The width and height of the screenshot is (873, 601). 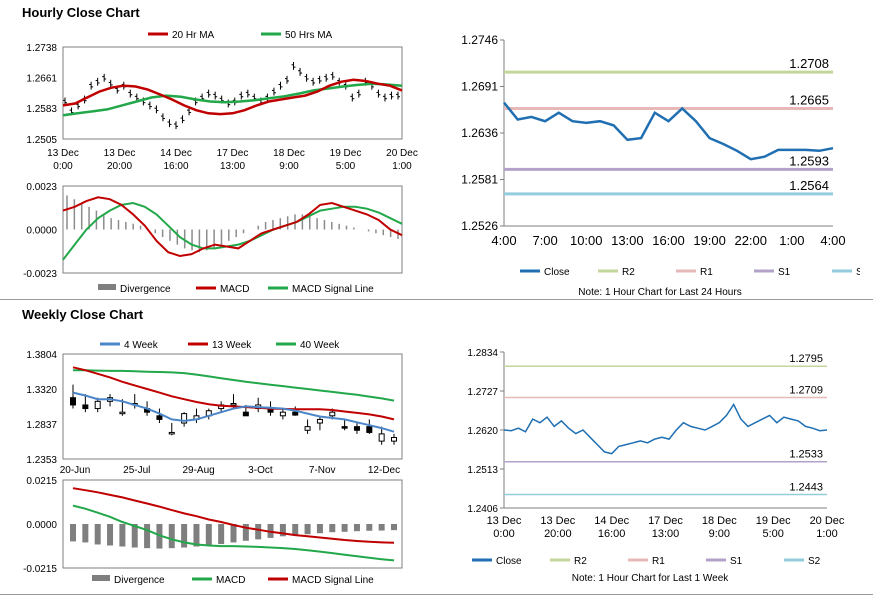 I want to click on weekly-pivot-legend-2-label: R1, so click(x=658, y=561).